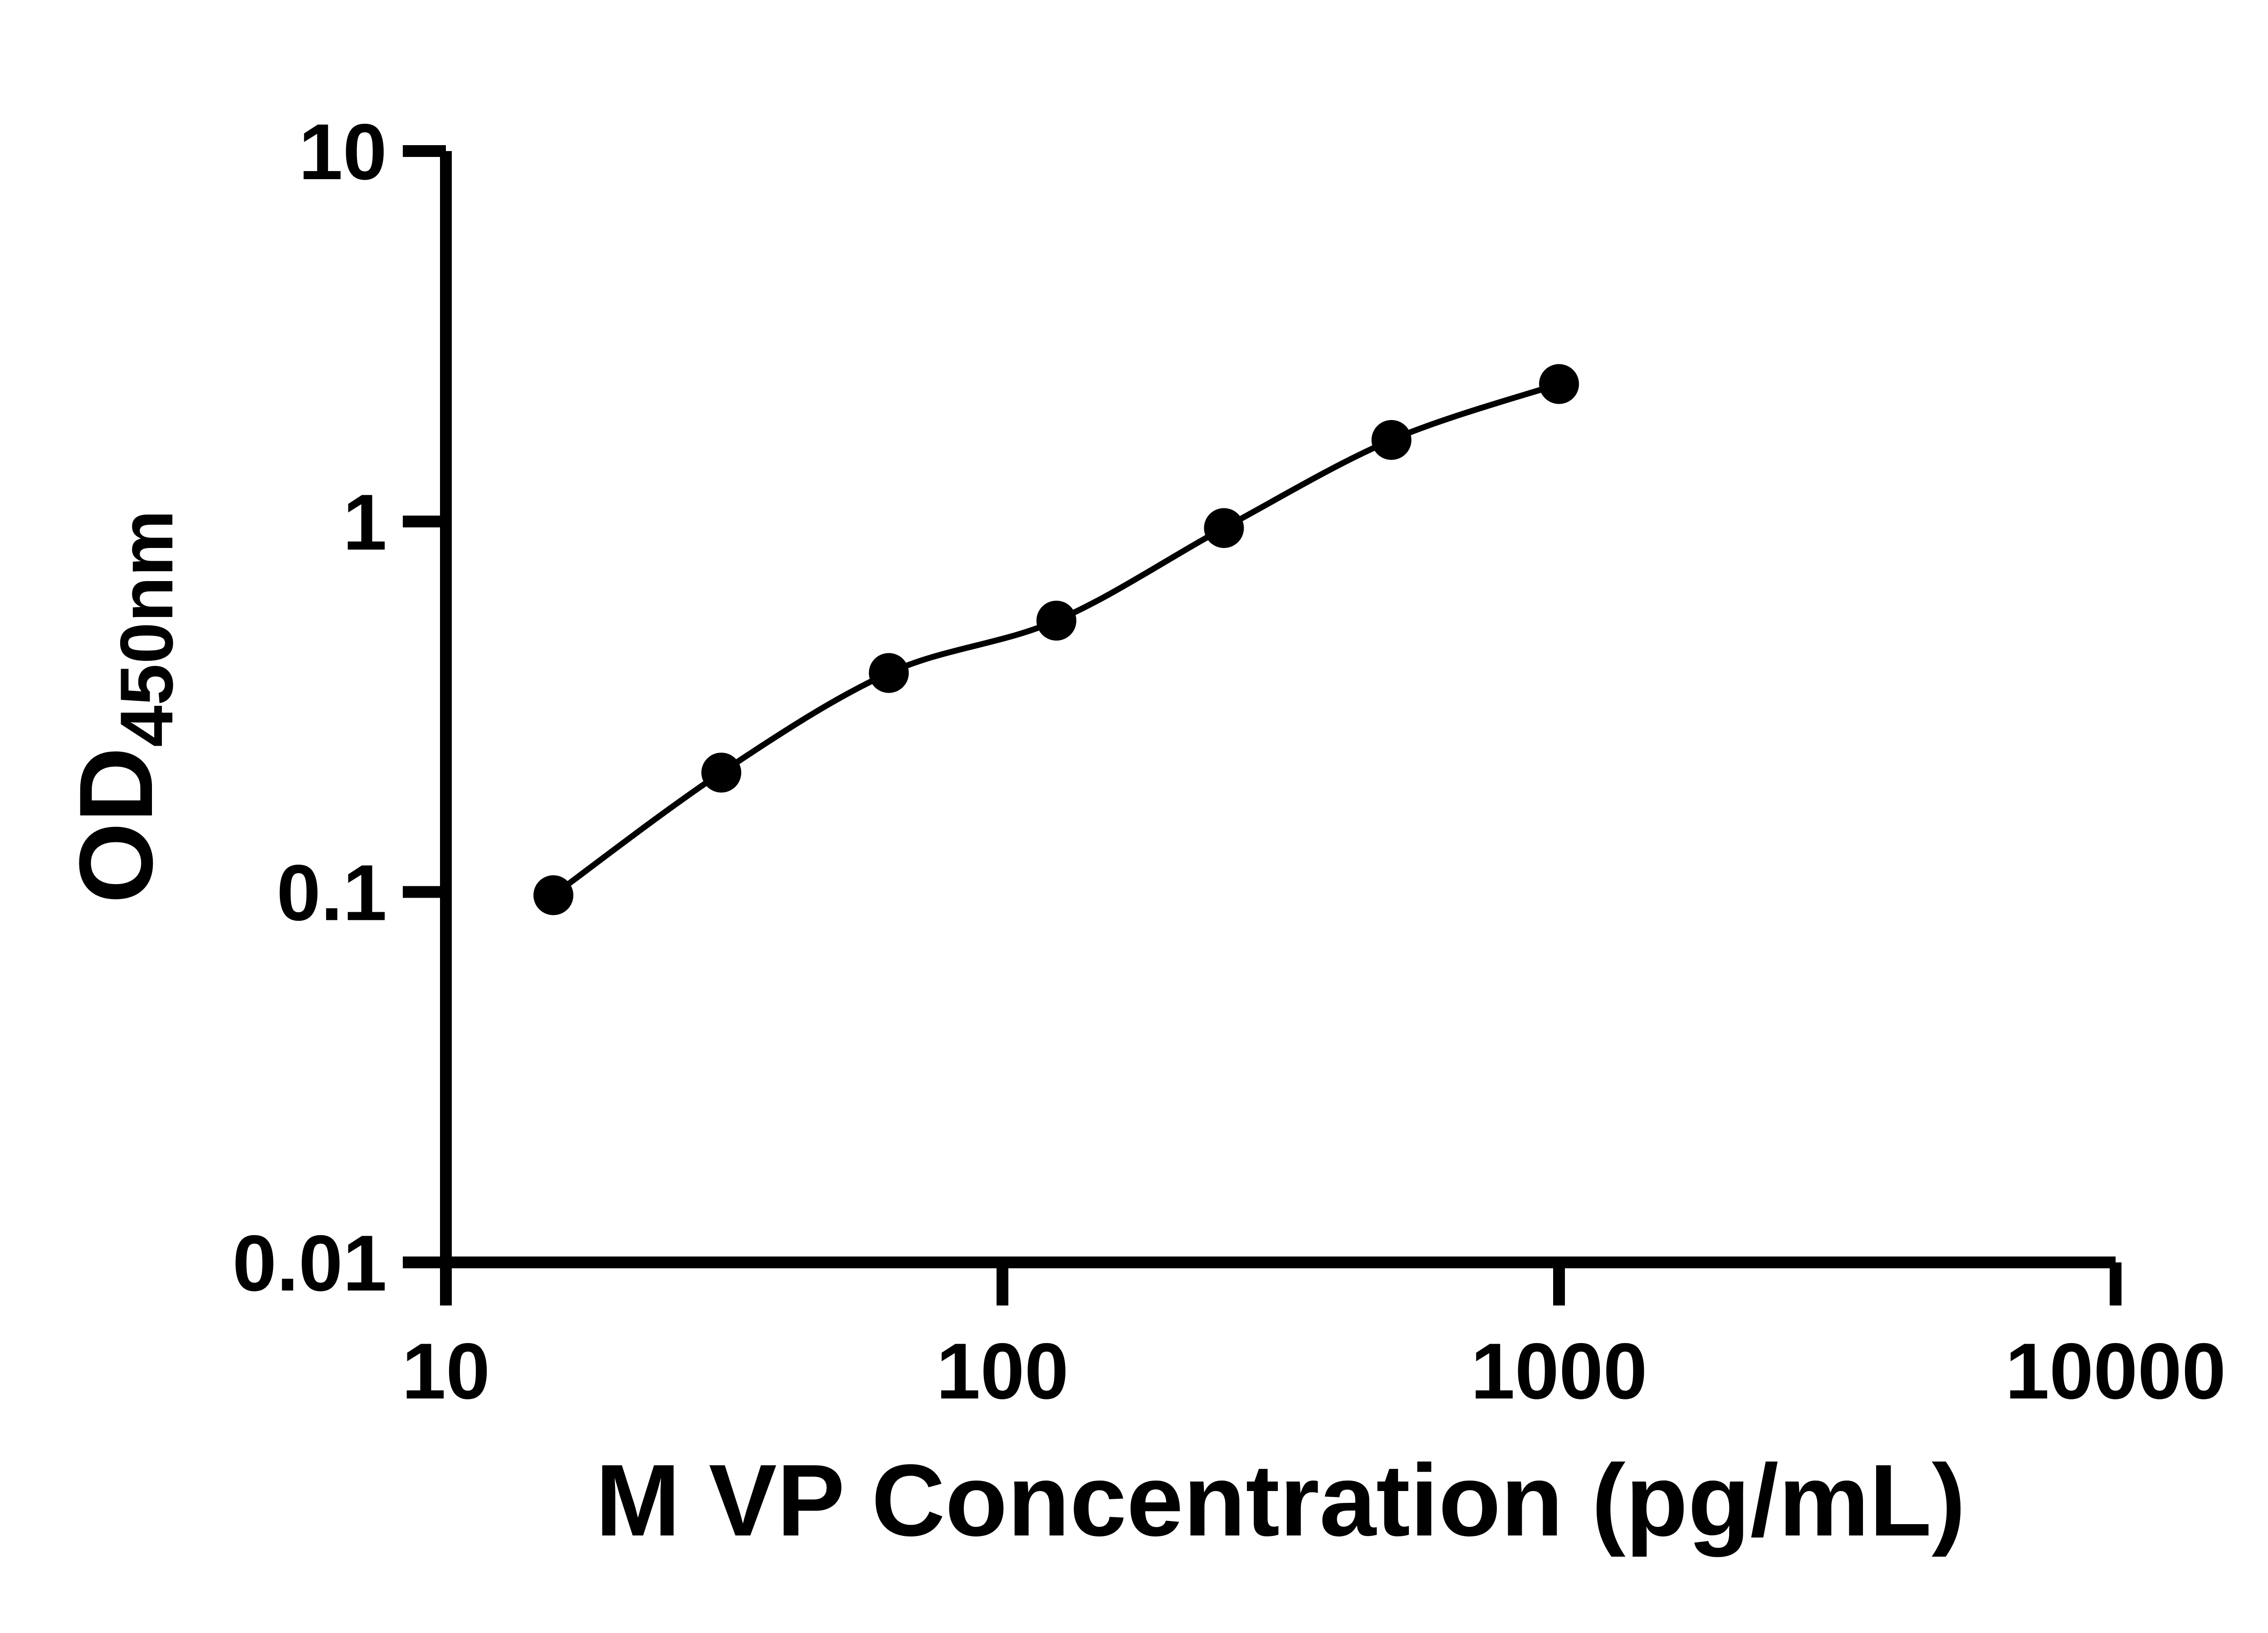 This screenshot has width=2268, height=1633. What do you see at coordinates (1559, 1371) in the screenshot?
I see `x-tick-label: 1000` at bounding box center [1559, 1371].